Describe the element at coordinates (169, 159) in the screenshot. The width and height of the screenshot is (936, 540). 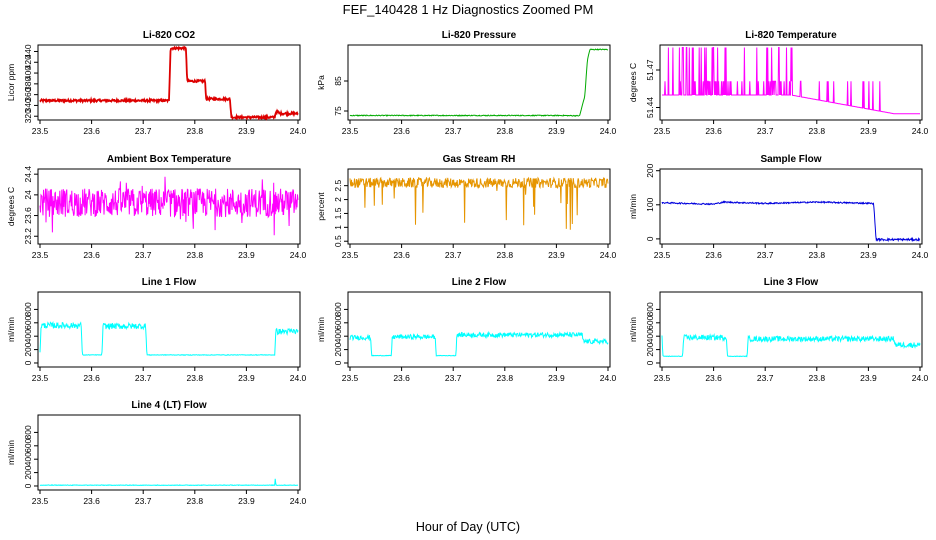
I see `panel-title: Ambient Box Temperature` at that location.